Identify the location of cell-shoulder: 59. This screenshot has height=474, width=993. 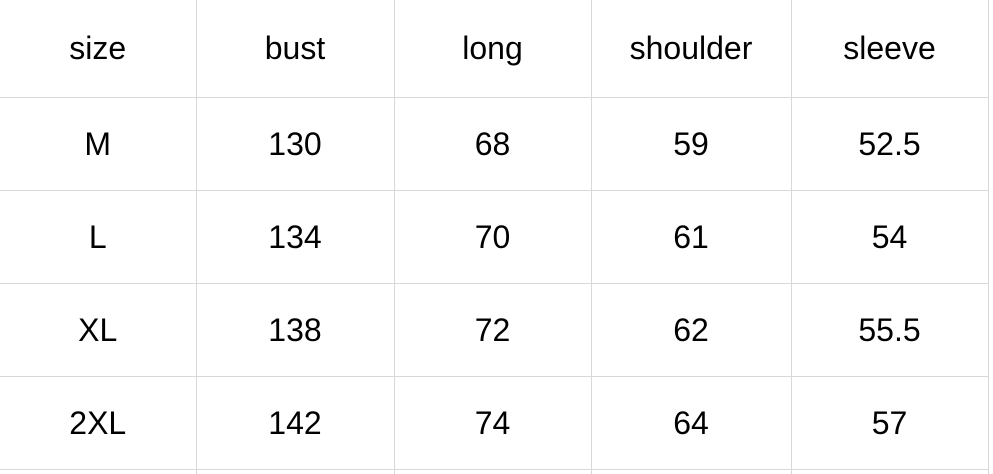
(691, 144).